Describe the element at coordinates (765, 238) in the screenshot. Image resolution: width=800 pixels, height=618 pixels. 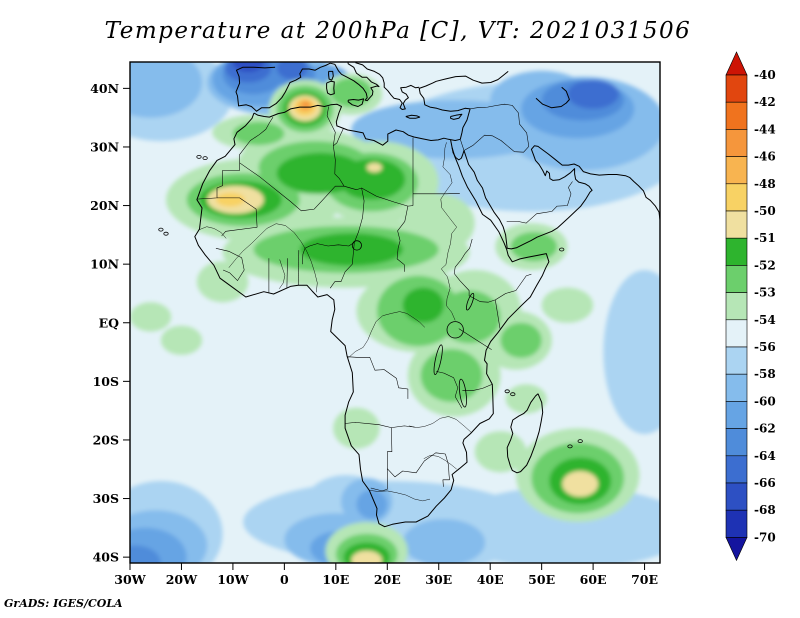
I see `colorbar-label: -51` at that location.